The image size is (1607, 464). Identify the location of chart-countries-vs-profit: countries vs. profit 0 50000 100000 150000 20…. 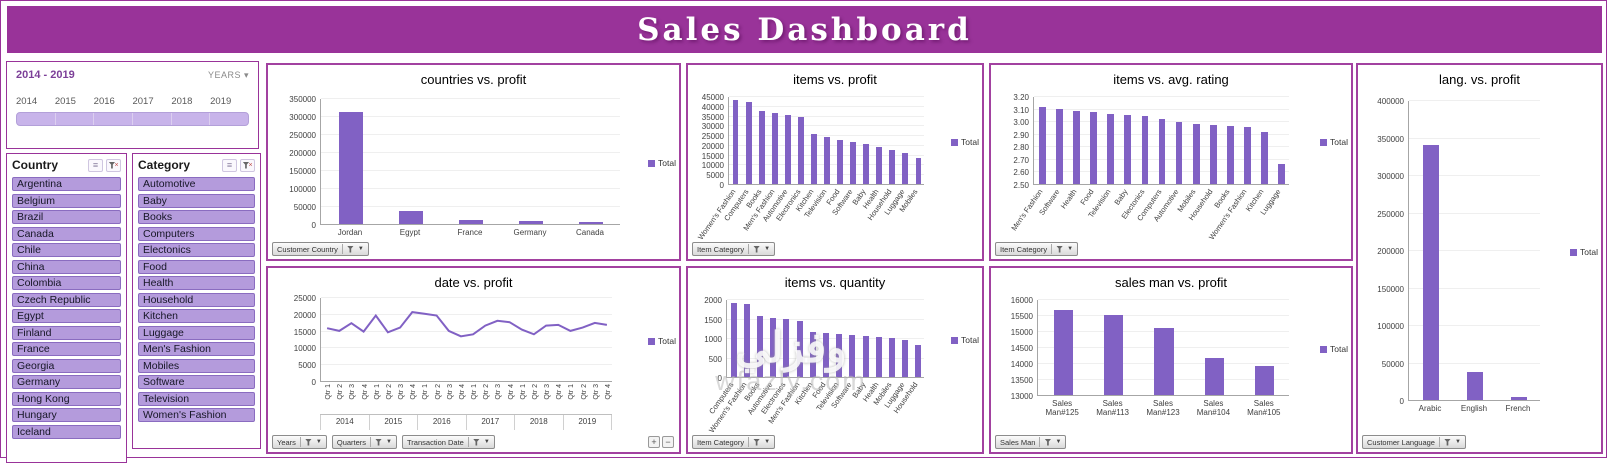
(473, 162).